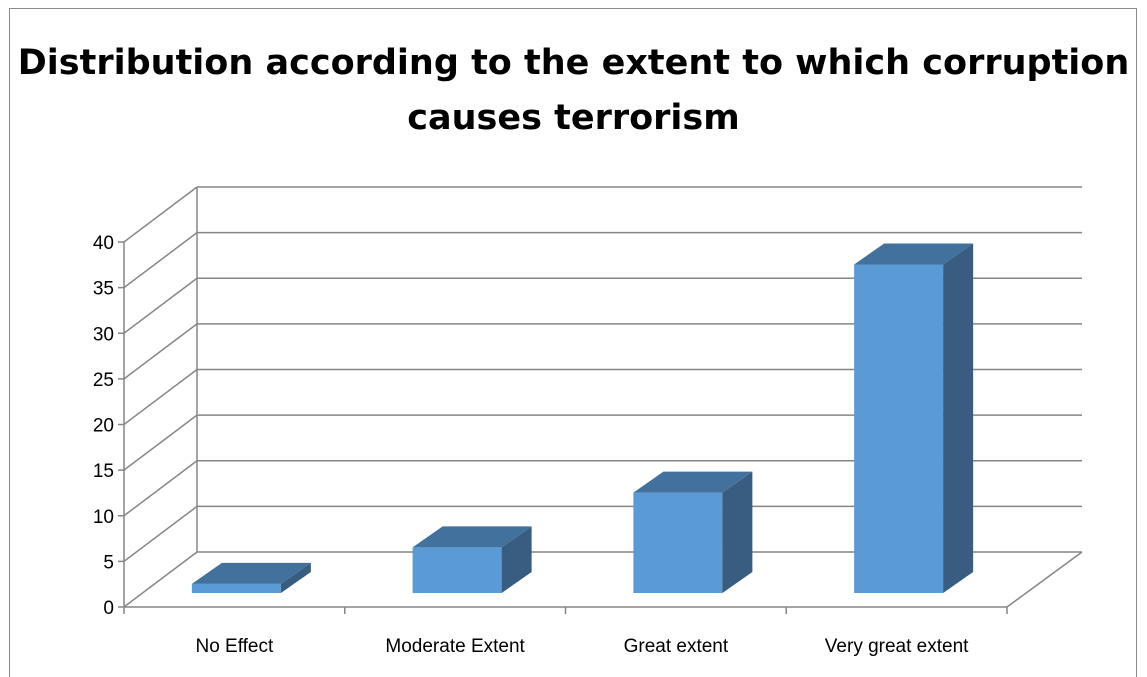 The height and width of the screenshot is (677, 1147). I want to click on y-tick-label-0: 0, so click(108, 608).